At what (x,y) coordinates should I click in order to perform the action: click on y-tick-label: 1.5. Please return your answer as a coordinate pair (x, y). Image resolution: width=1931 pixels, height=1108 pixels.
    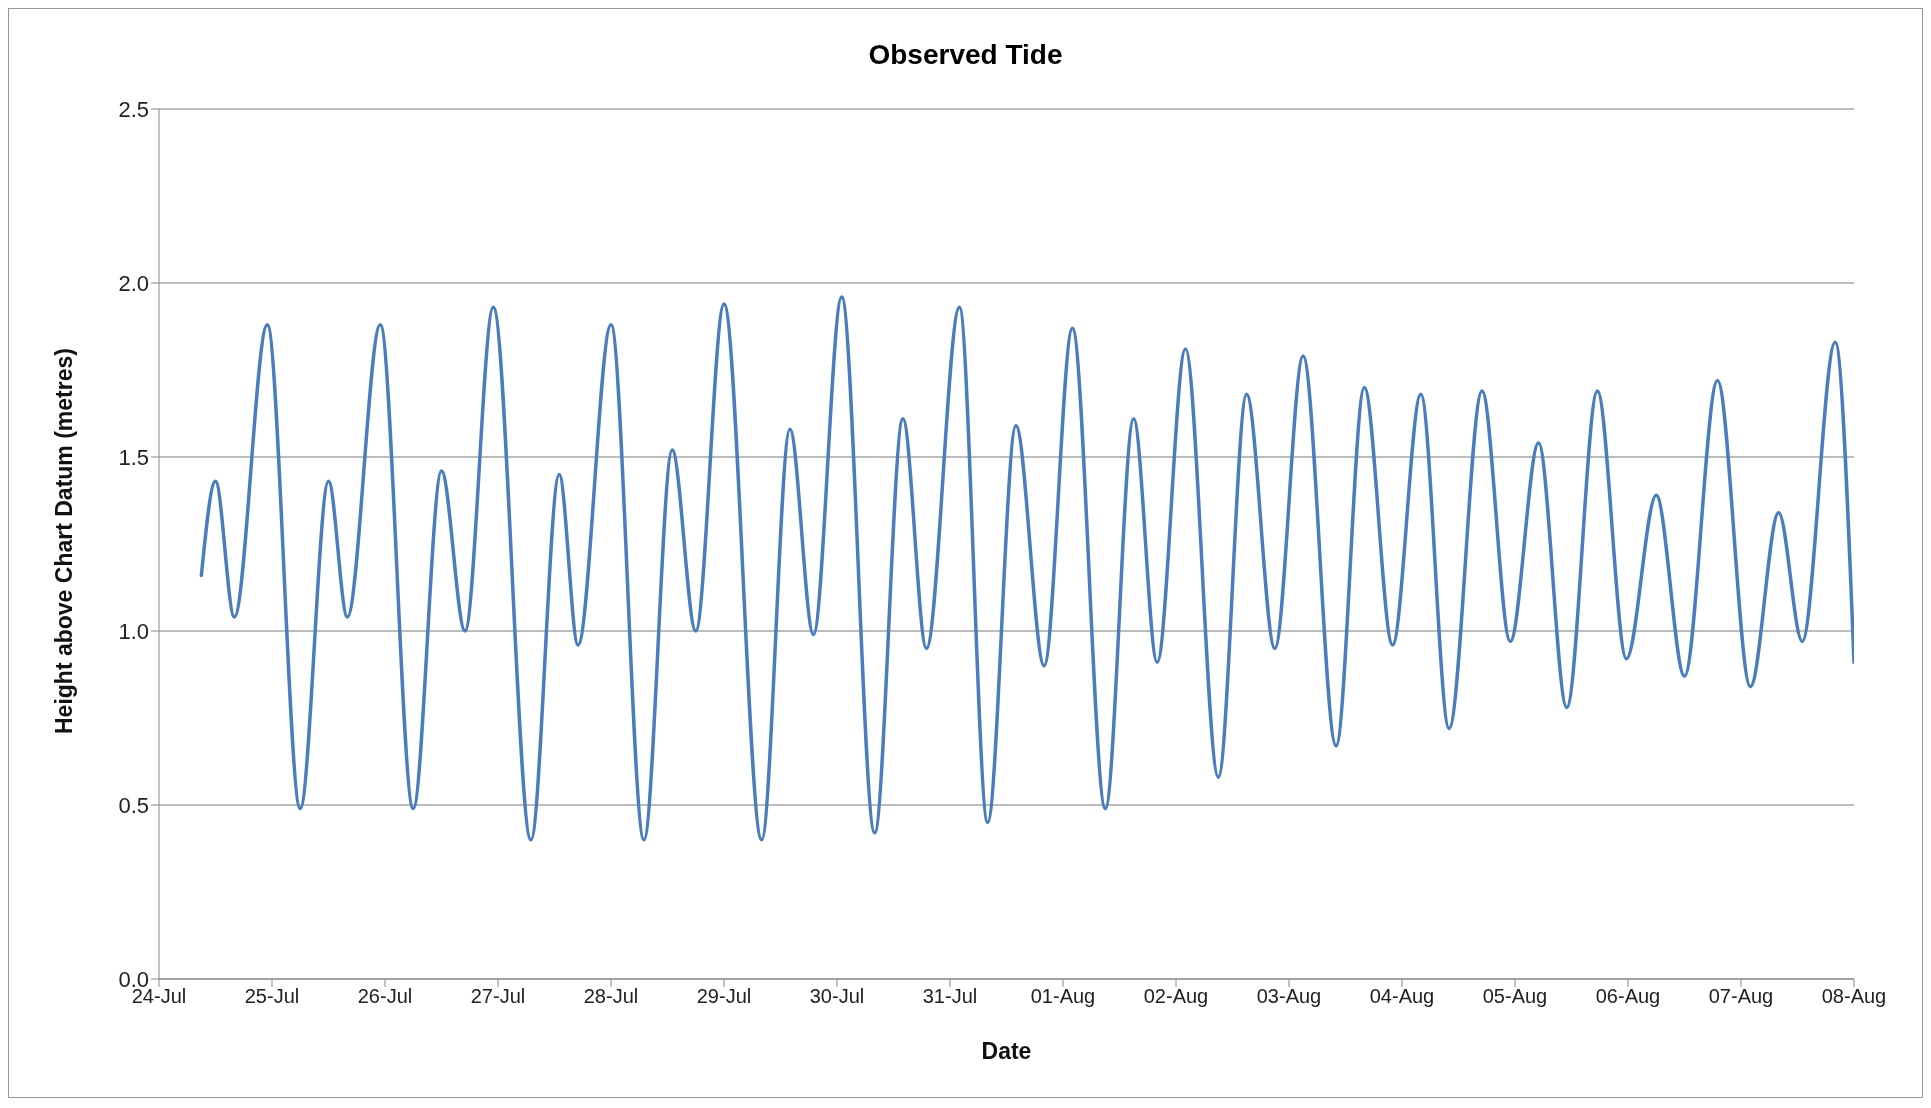
    Looking at the image, I should click on (133, 457).